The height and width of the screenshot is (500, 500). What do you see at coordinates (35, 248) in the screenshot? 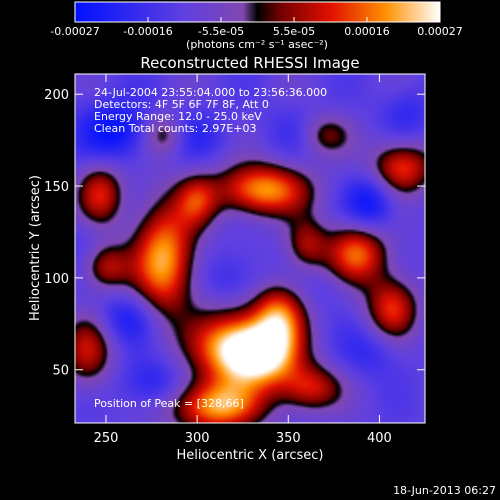
I see `y-axis-label: Heliocentric Y (arcsec)` at bounding box center [35, 248].